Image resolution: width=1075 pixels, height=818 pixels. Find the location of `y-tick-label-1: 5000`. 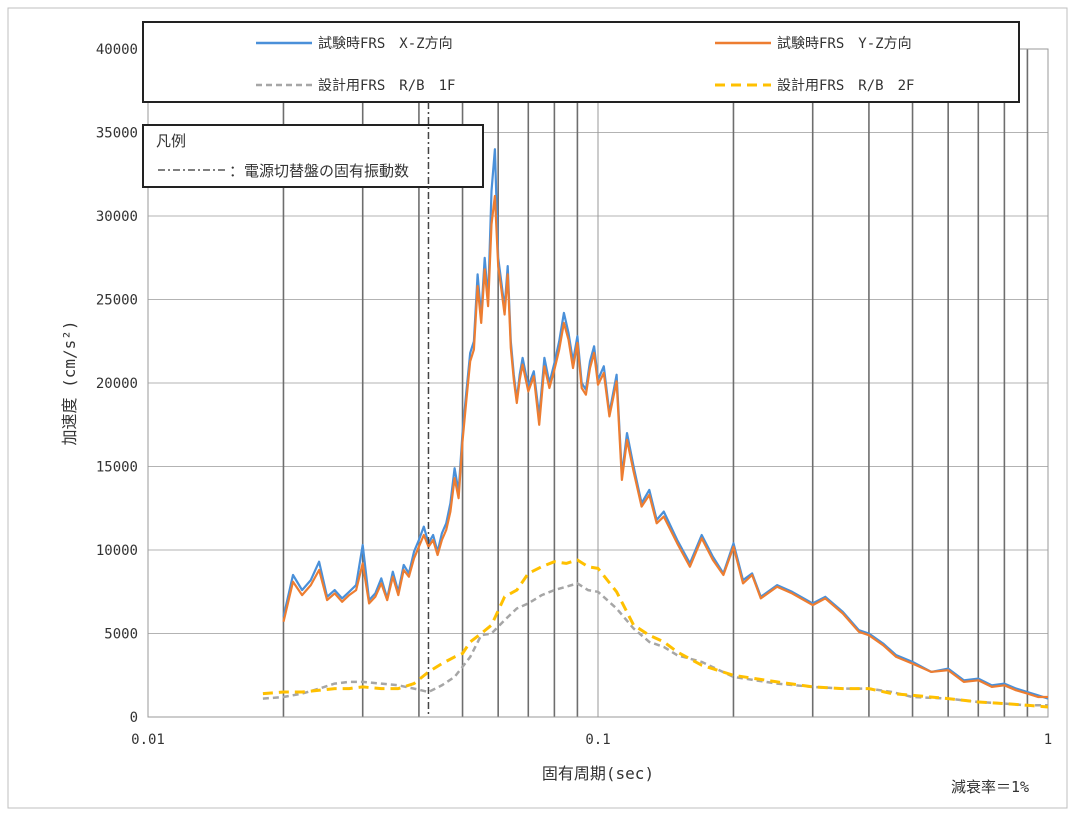

y-tick-label-1: 5000 is located at coordinates (121, 635).